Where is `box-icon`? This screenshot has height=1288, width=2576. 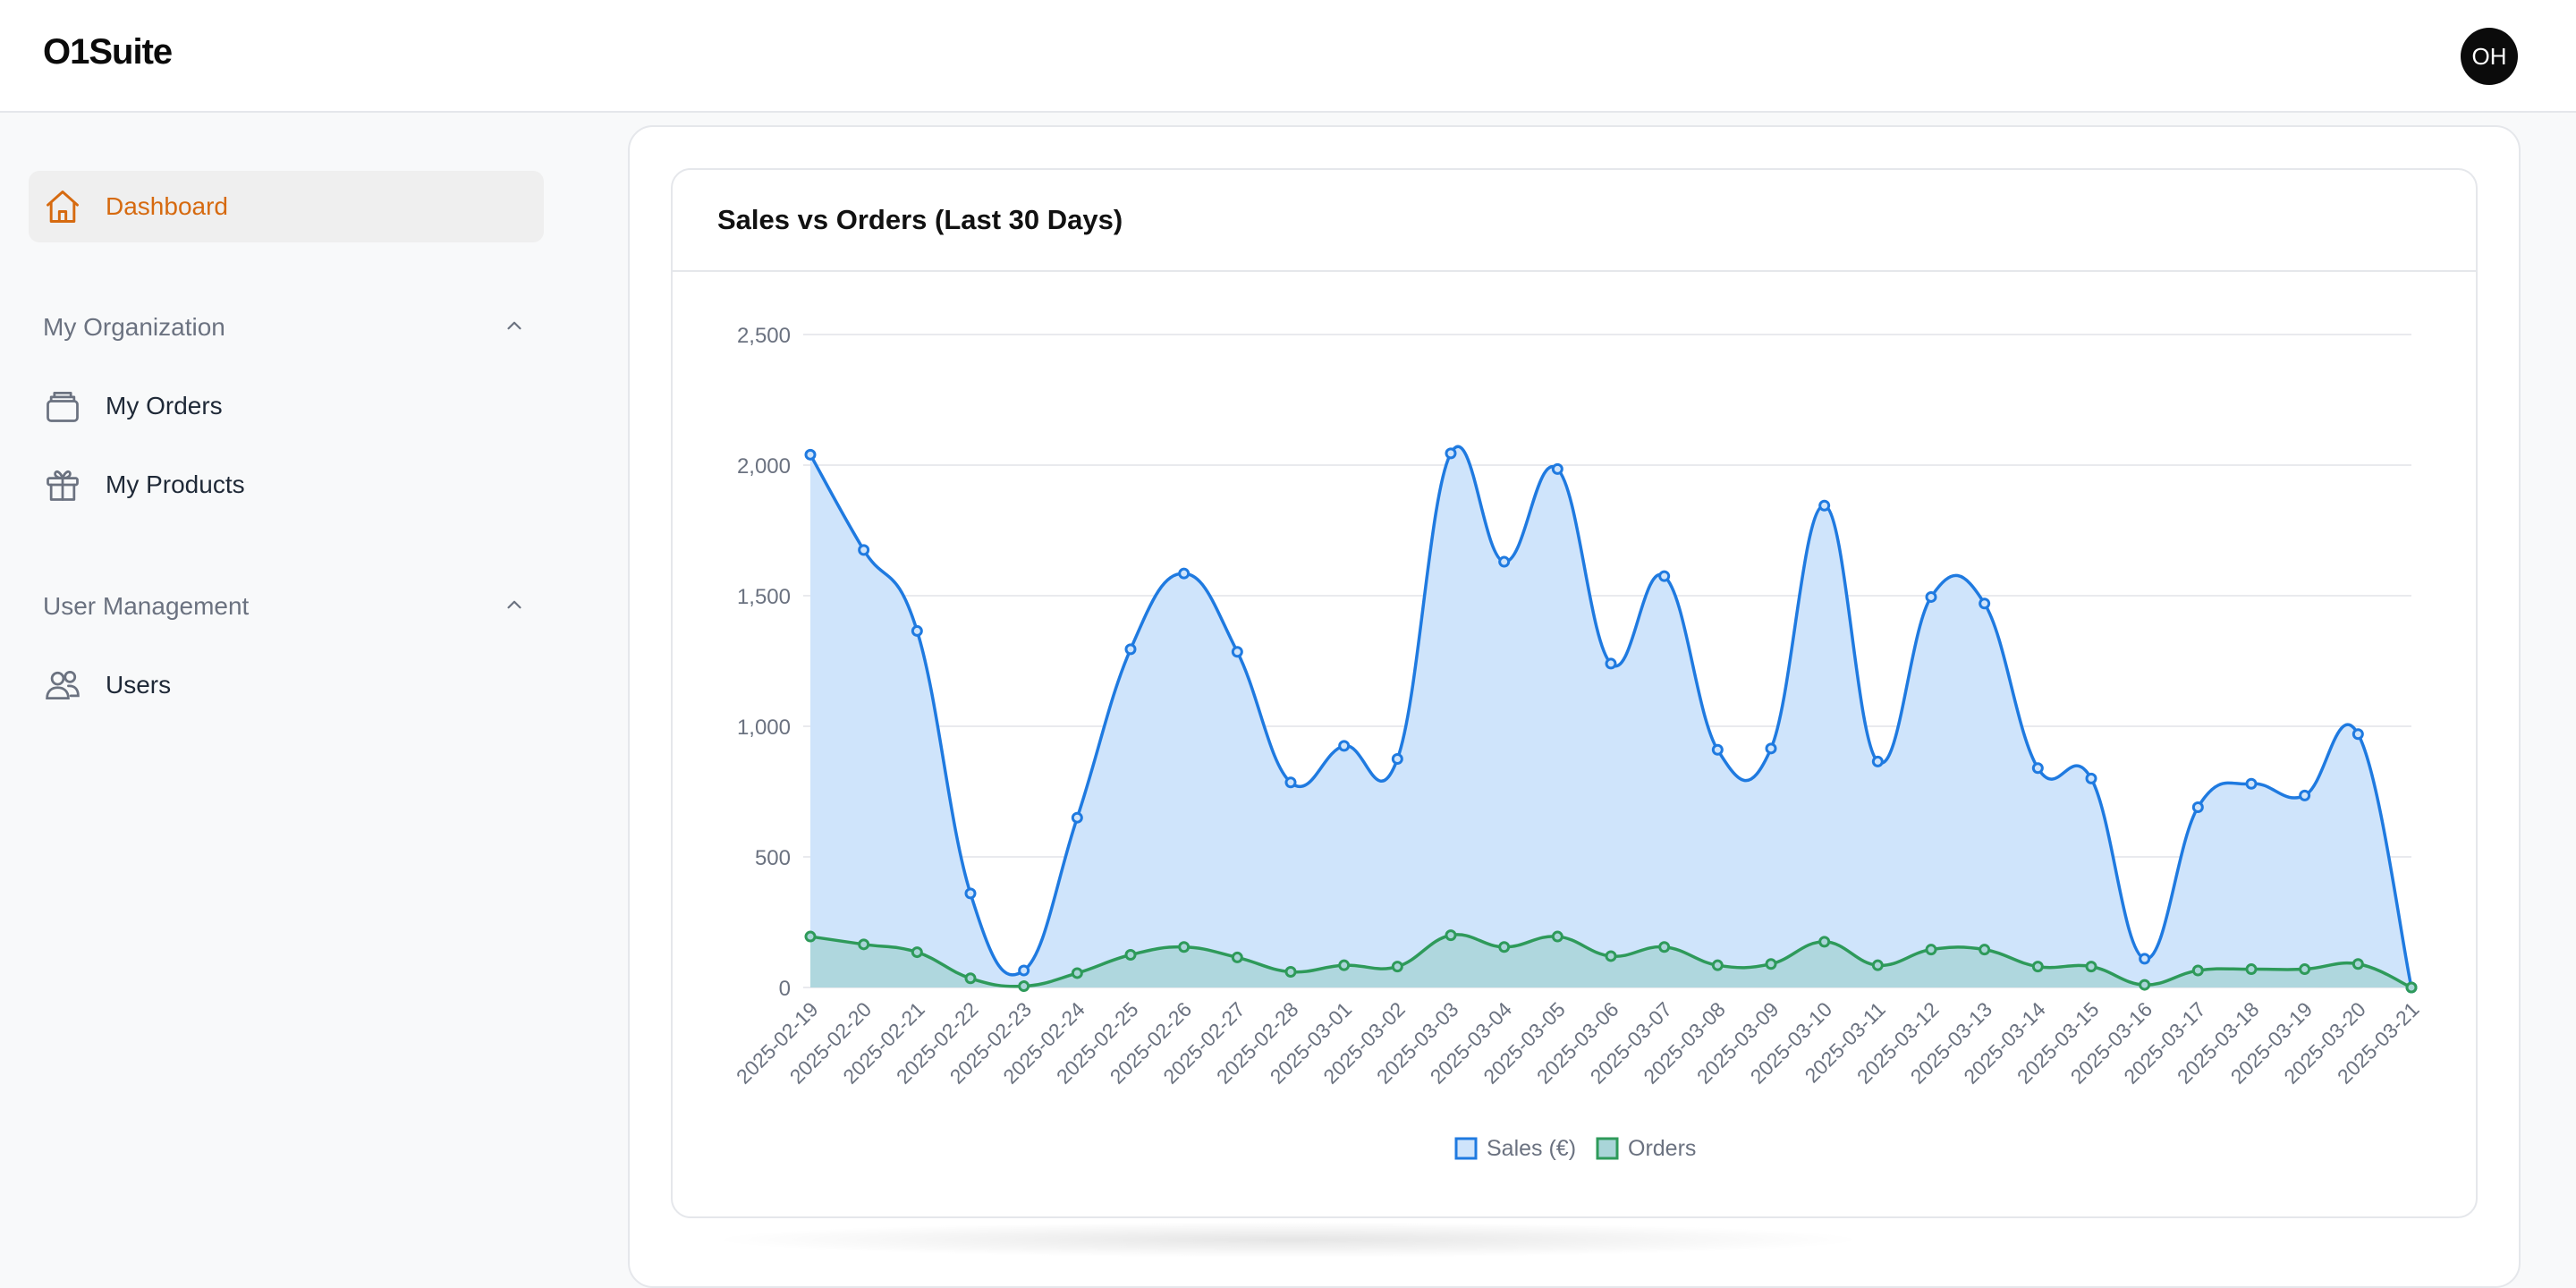
box-icon is located at coordinates (62, 406).